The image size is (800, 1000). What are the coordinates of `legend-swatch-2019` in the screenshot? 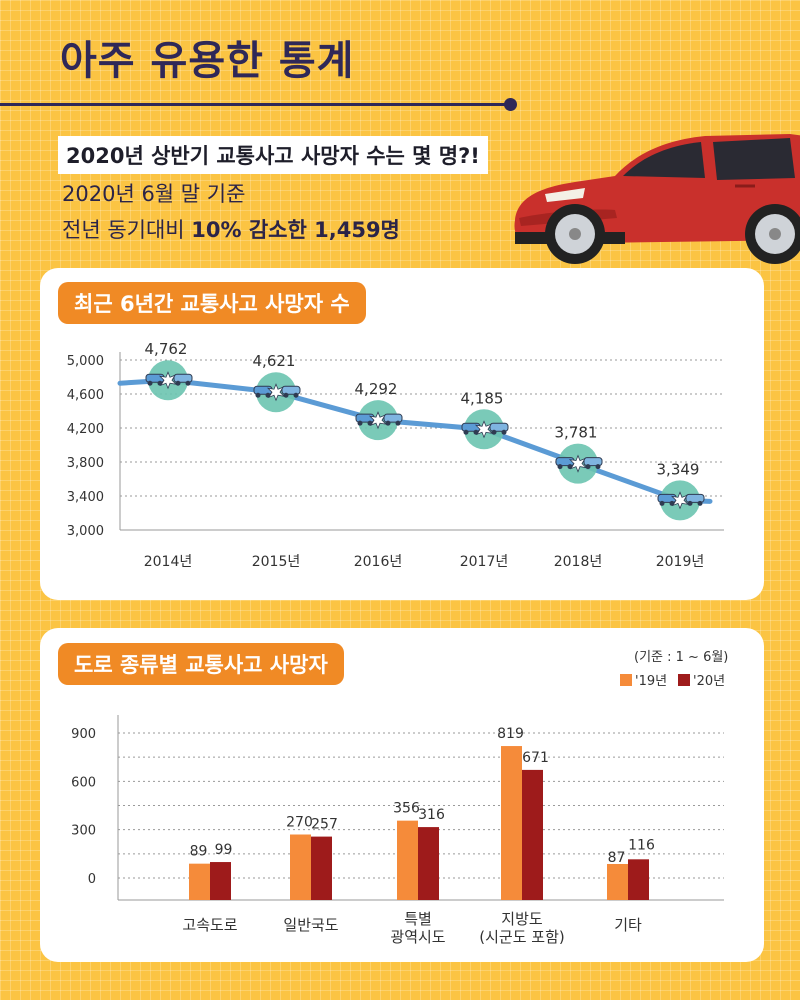 It's located at (626, 679).